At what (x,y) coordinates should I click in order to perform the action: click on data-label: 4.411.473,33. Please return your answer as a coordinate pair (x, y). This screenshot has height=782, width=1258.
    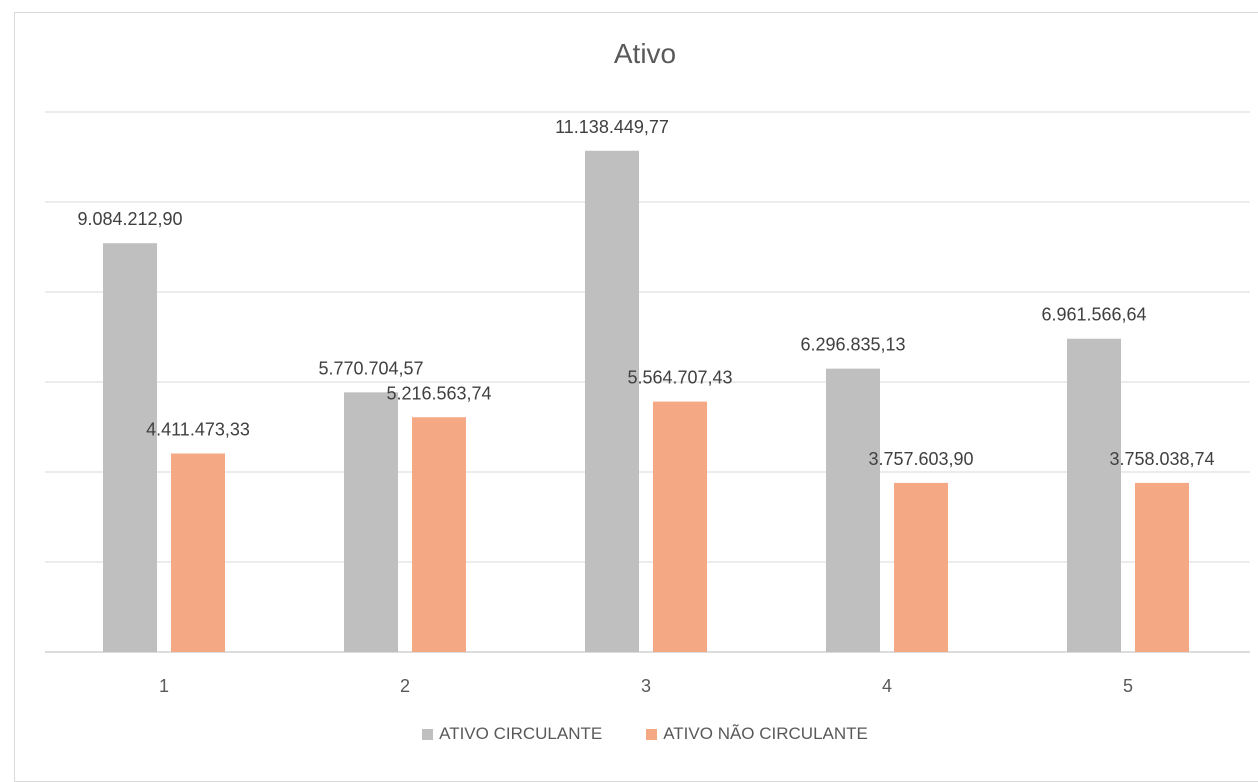
    Looking at the image, I should click on (198, 429).